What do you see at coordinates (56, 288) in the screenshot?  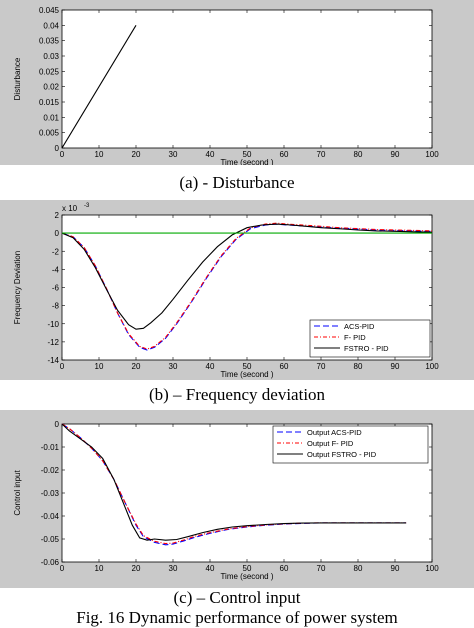 I see `y-tick-label: -6` at bounding box center [56, 288].